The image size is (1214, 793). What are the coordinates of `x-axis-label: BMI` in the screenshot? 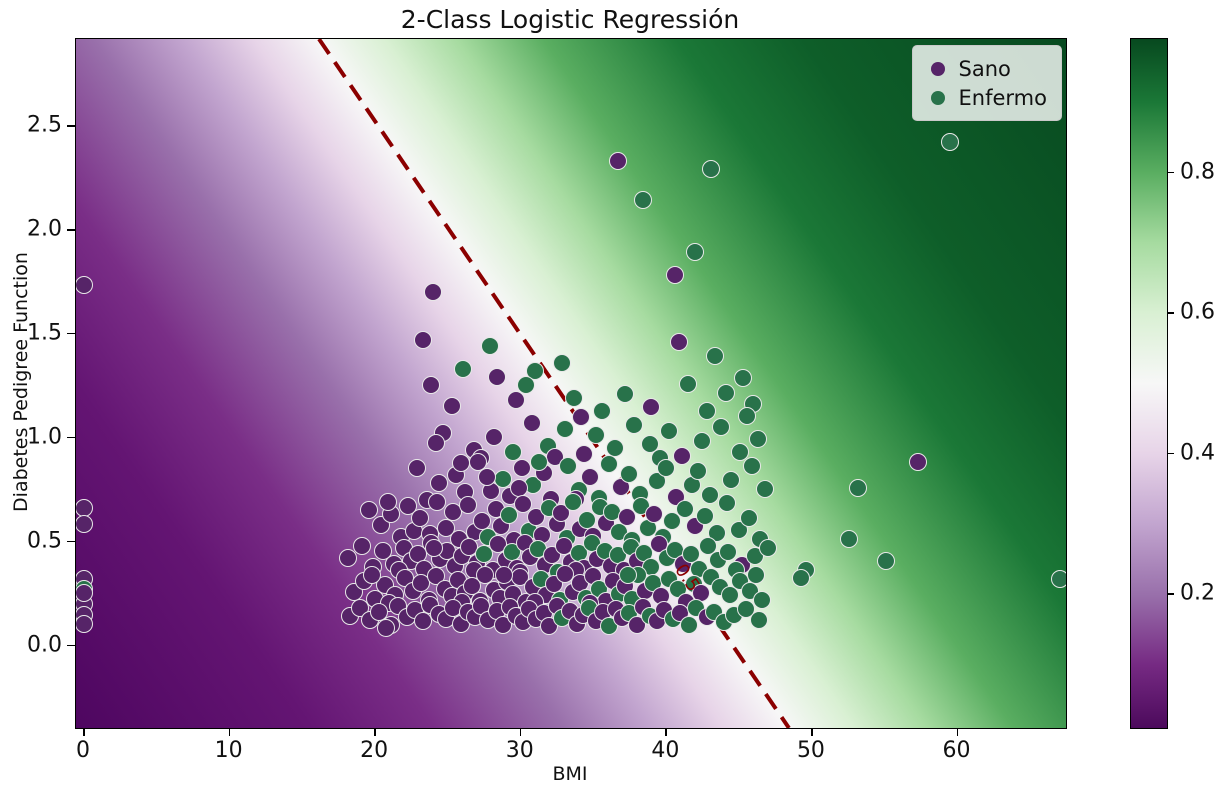 It's located at (570, 774).